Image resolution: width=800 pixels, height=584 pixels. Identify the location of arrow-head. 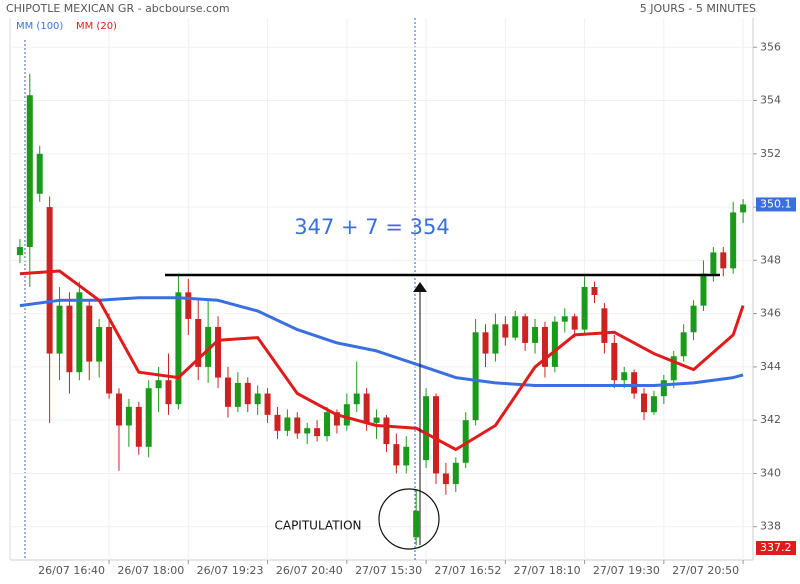
(420, 287).